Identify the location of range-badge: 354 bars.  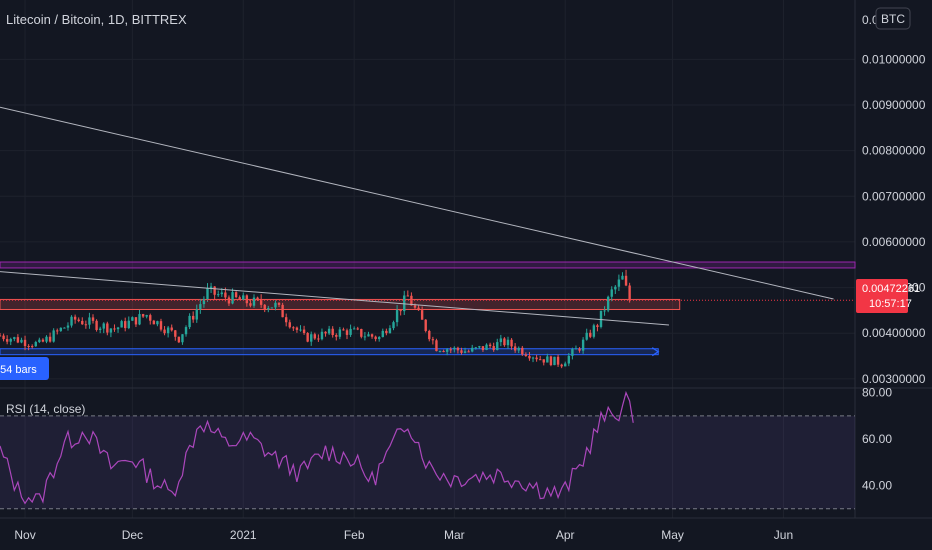
(24, 368).